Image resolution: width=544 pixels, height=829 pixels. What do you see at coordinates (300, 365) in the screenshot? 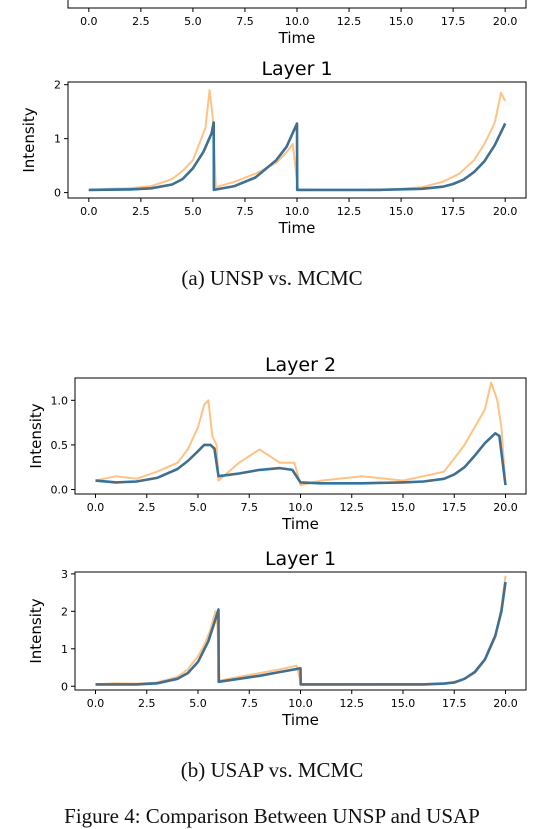
I see `chart-title: Layer 2` at bounding box center [300, 365].